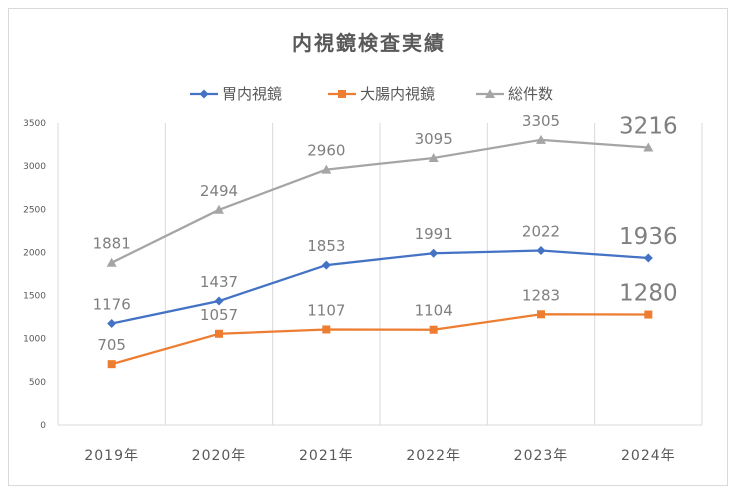 Image resolution: width=738 pixels, height=497 pixels. I want to click on data-label: 3305, so click(541, 121).